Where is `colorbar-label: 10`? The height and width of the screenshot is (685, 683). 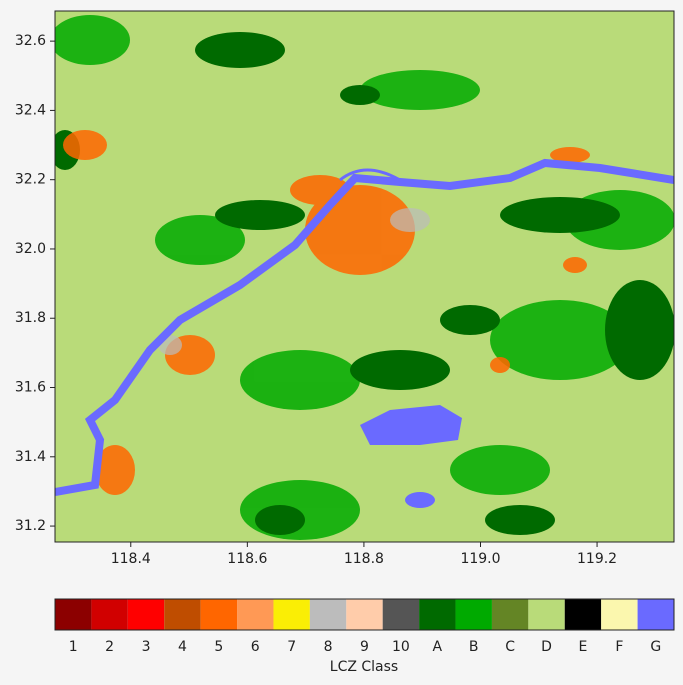
colorbar-label: 10 is located at coordinates (401, 647).